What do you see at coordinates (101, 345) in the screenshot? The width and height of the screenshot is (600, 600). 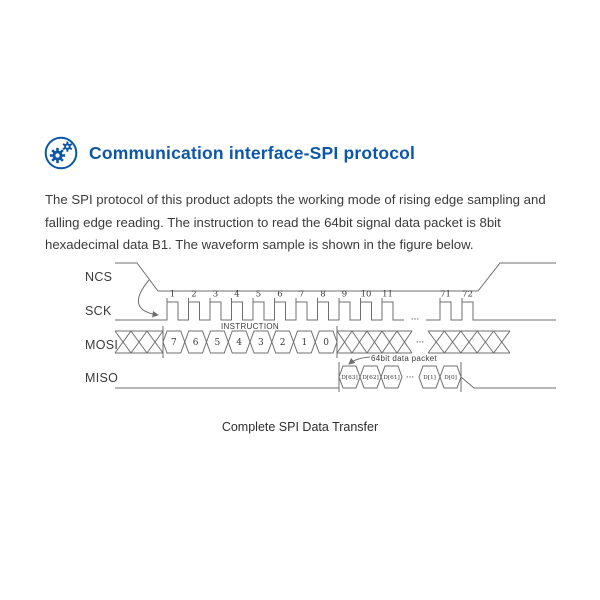 I see `signal-label-mosi: MOSI` at bounding box center [101, 345].